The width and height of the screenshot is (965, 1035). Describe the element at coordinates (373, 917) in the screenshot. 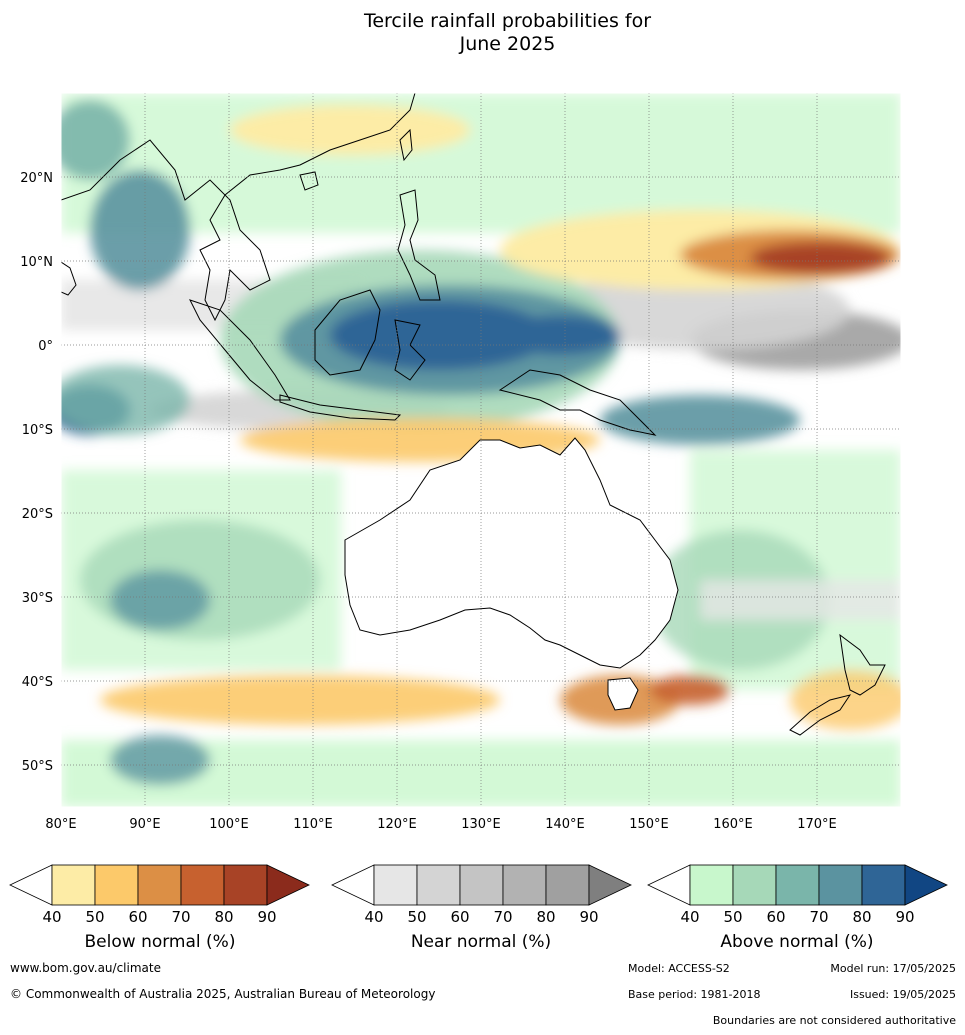

I see `colorbar-near-tick-label: 40` at that location.